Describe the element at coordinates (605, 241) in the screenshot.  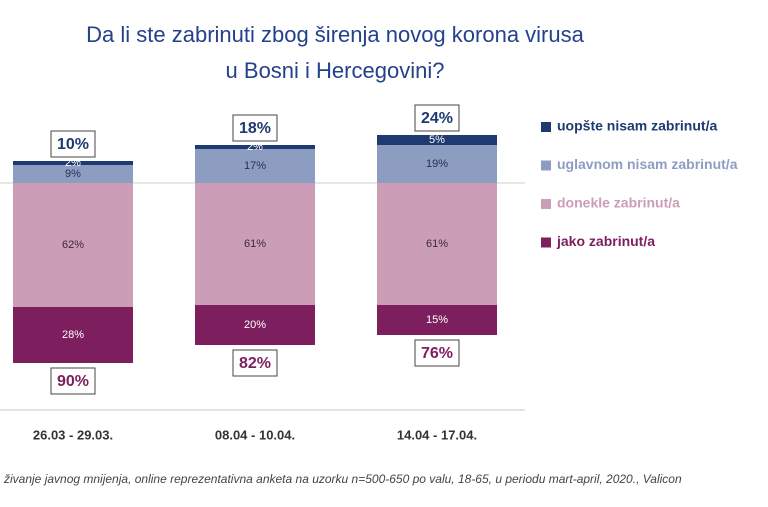
I see `legend-label: jako zabrinut/a` at that location.